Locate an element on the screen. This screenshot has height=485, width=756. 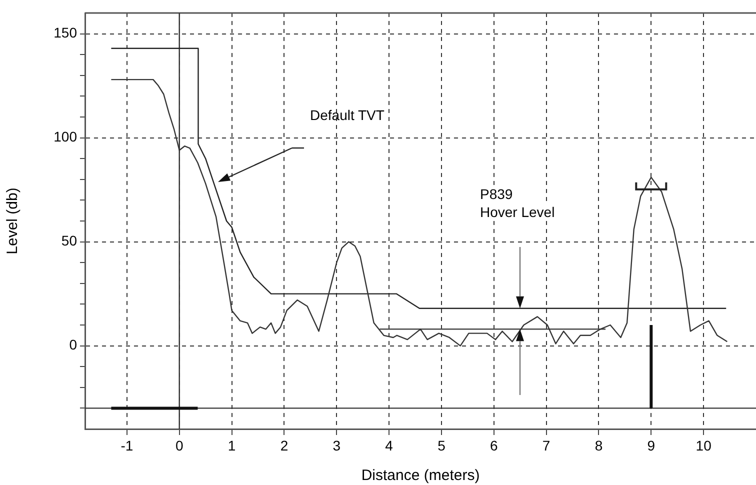
y-tick-label: 100 is located at coordinates (66, 136).